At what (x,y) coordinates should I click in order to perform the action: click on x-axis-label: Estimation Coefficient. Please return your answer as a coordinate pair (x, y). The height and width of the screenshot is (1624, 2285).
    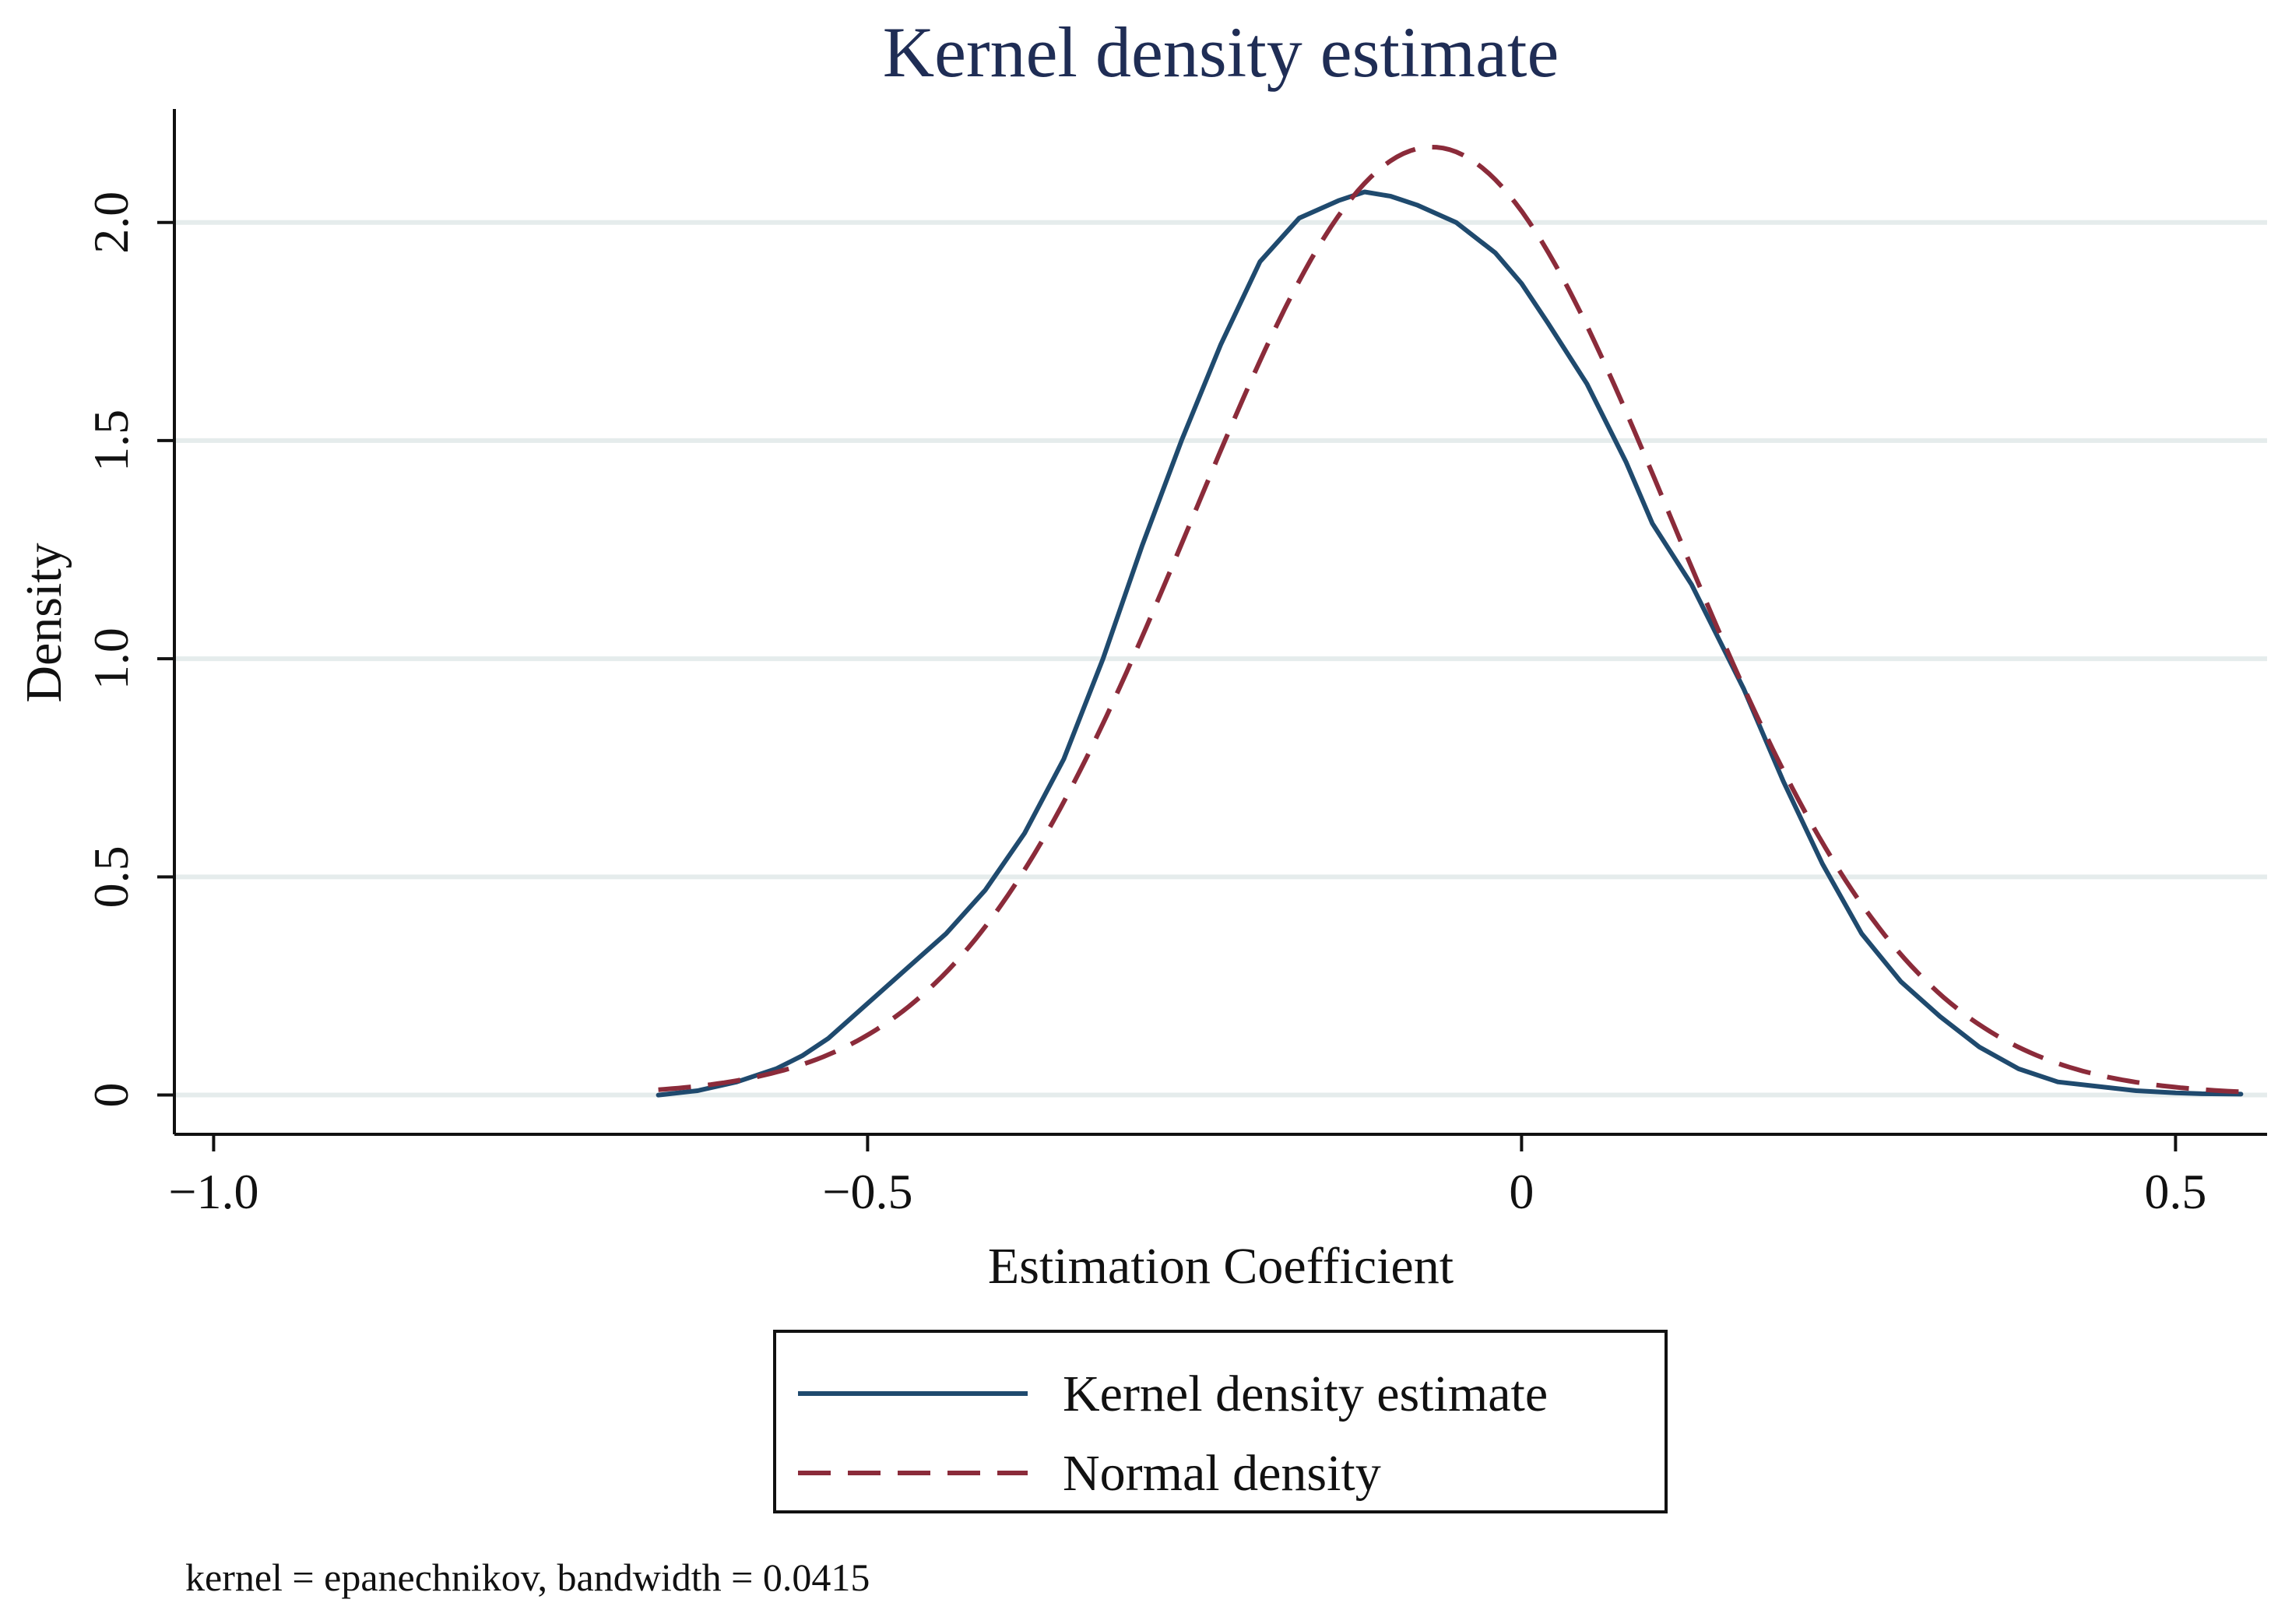
    Looking at the image, I should click on (1221, 1266).